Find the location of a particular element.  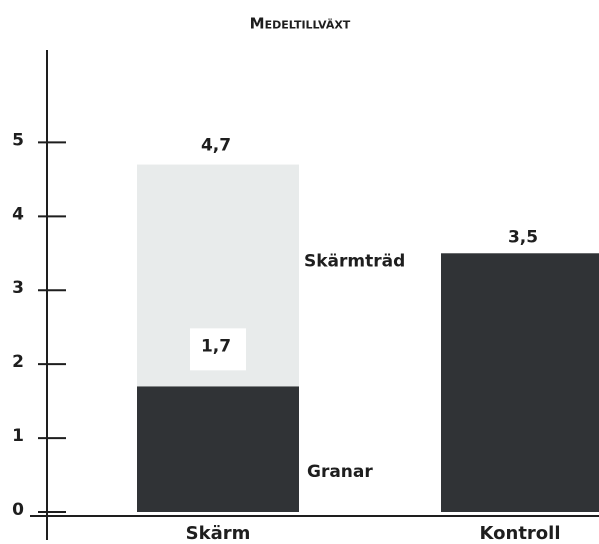

y-tick-label: 2 is located at coordinates (18, 362).